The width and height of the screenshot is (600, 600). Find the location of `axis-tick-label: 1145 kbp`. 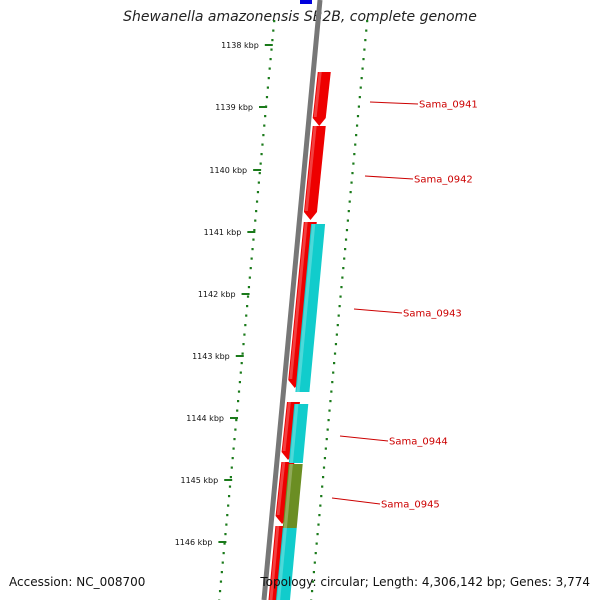

axis-tick-label: 1145 kbp is located at coordinates (199, 480).